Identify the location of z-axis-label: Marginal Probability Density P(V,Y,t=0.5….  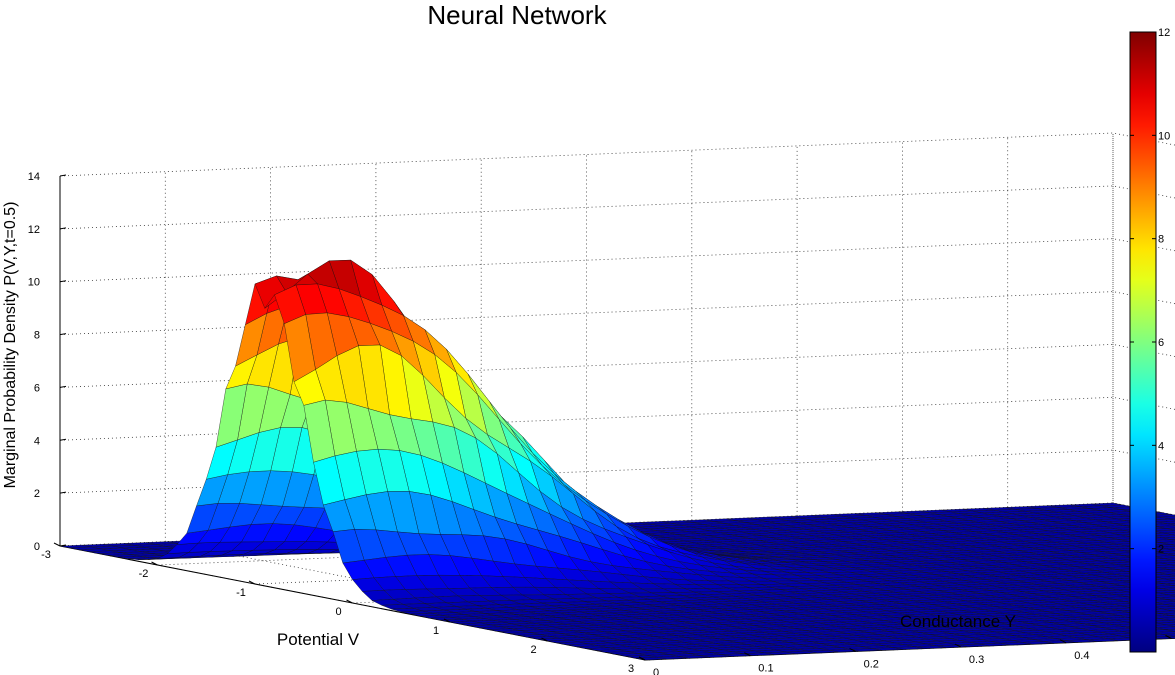
(10, 345).